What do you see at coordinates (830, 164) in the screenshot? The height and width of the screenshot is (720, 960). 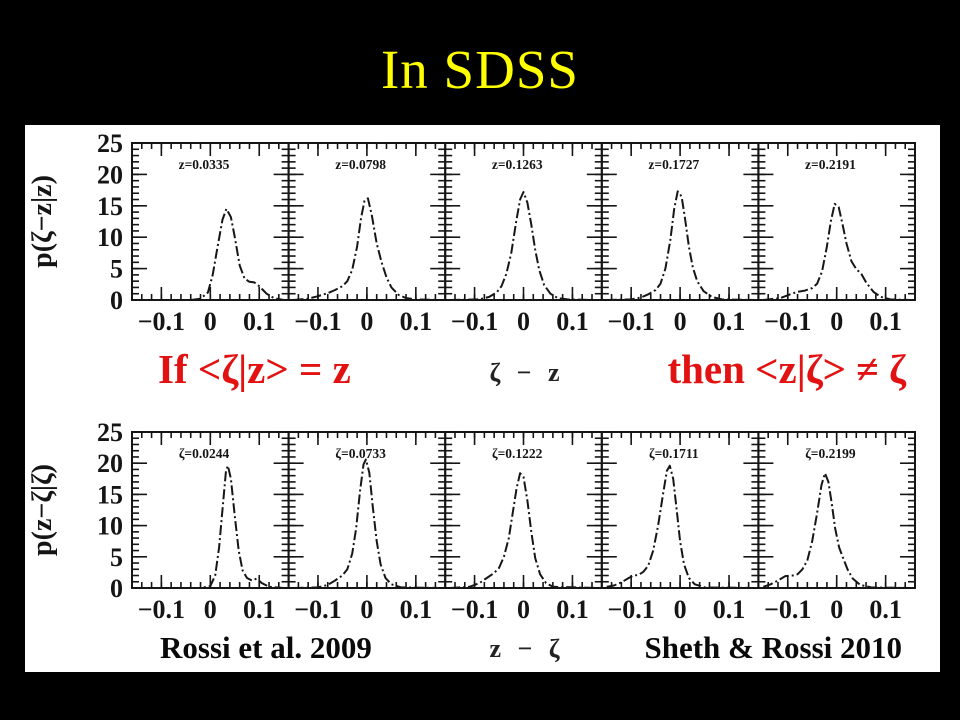 I see `panel-label: z=0.2191` at bounding box center [830, 164].